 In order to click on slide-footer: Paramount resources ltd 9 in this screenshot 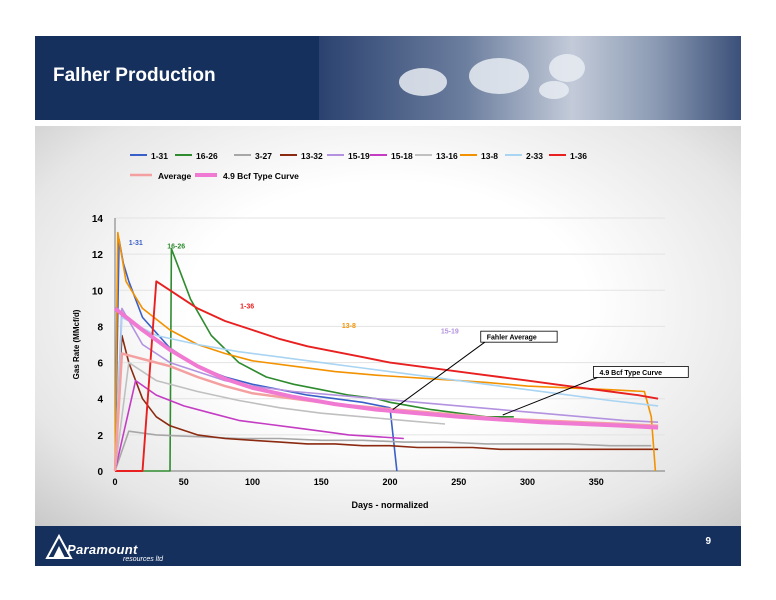, I will do `click(388, 546)`.